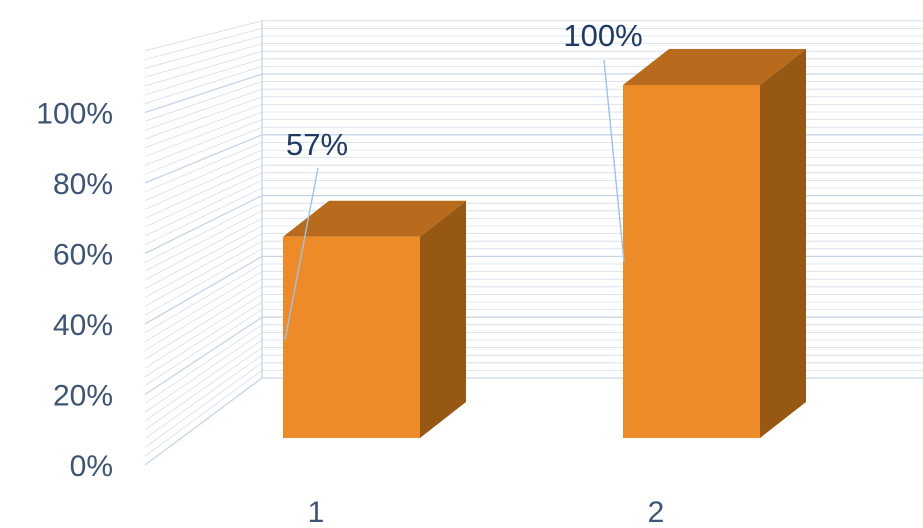 The image size is (923, 528). I want to click on y-tick-label: 0%, so click(91, 466).